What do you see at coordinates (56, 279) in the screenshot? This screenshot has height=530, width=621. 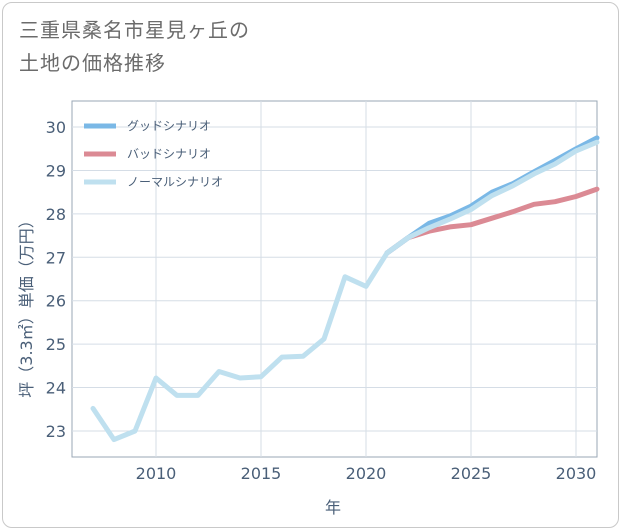 I see `y-tick-labels: 23 24 25 26 27 28 29 30` at bounding box center [56, 279].